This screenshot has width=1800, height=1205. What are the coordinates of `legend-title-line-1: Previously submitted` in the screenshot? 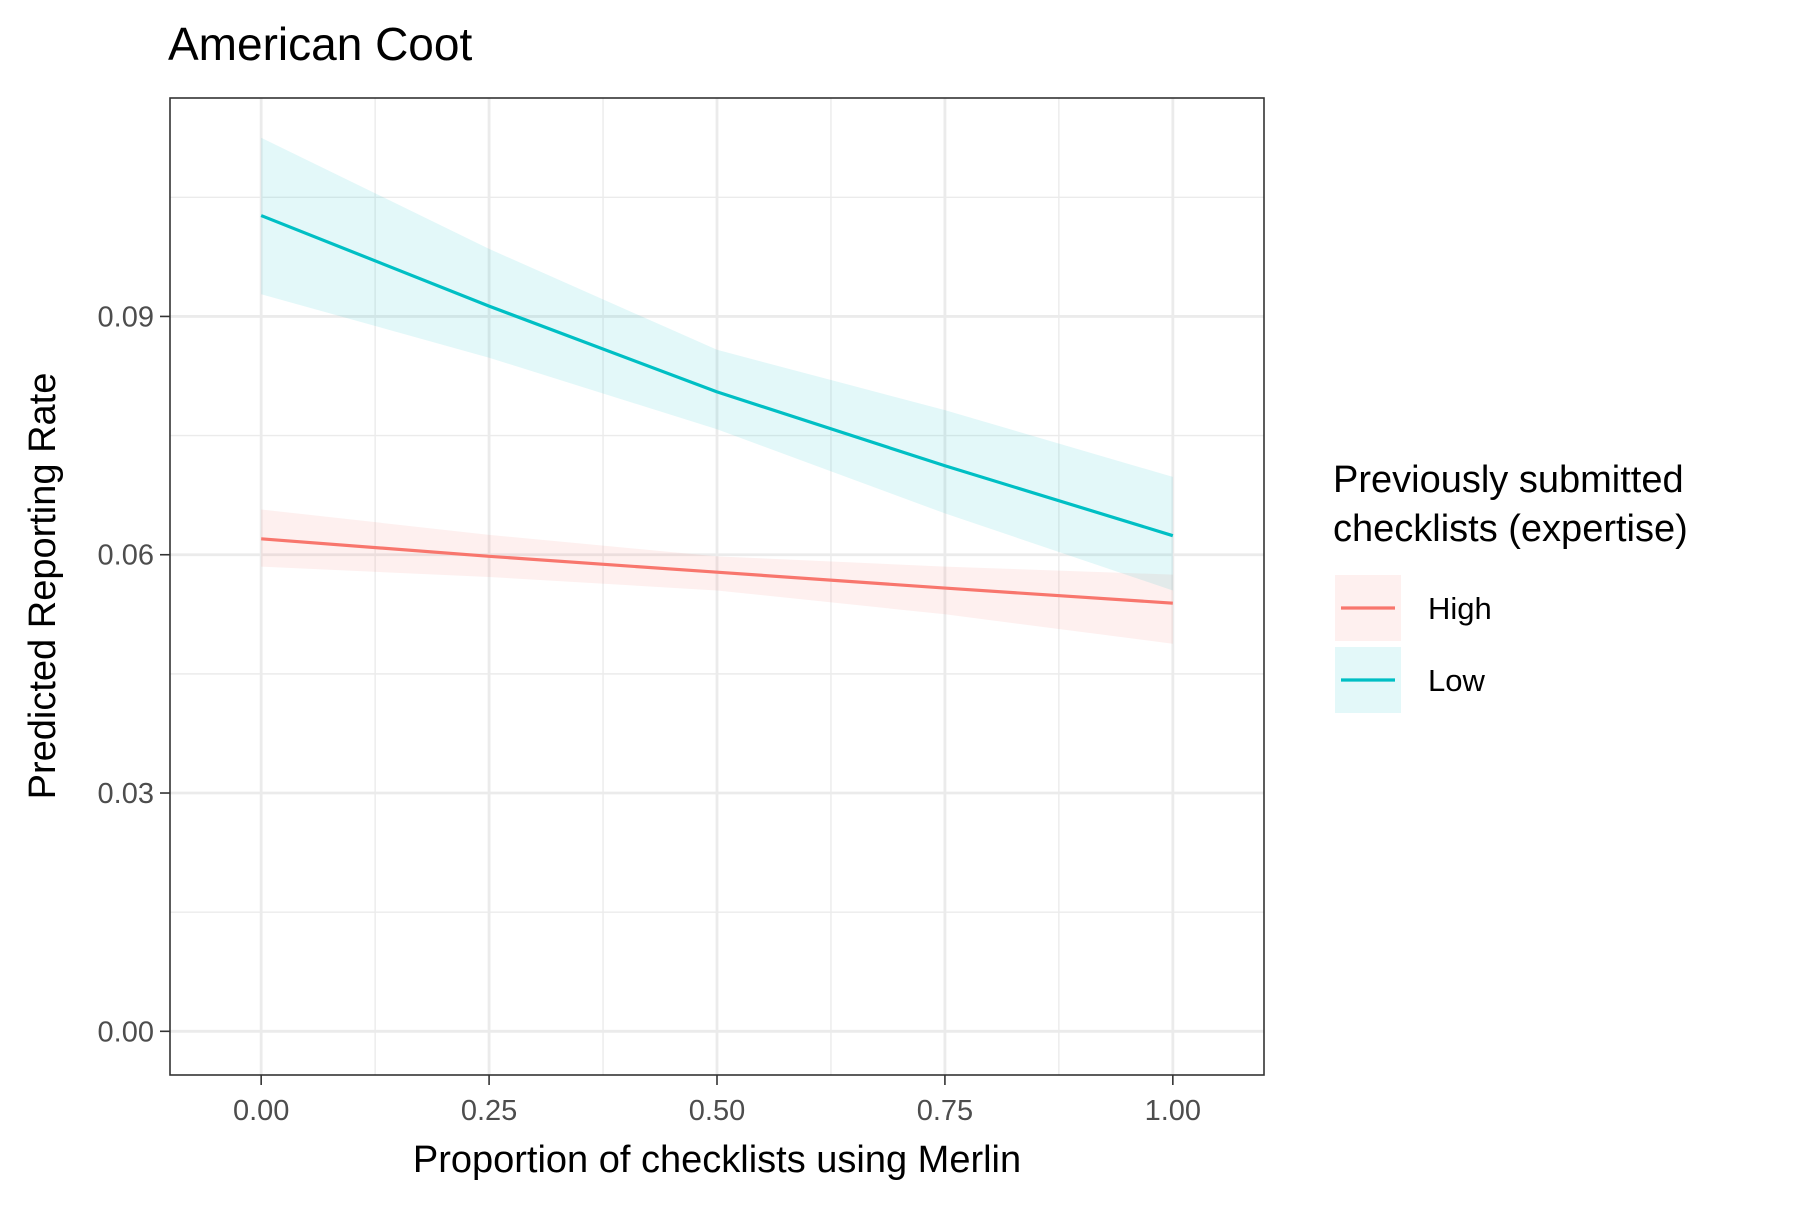 It's located at (1508, 480).